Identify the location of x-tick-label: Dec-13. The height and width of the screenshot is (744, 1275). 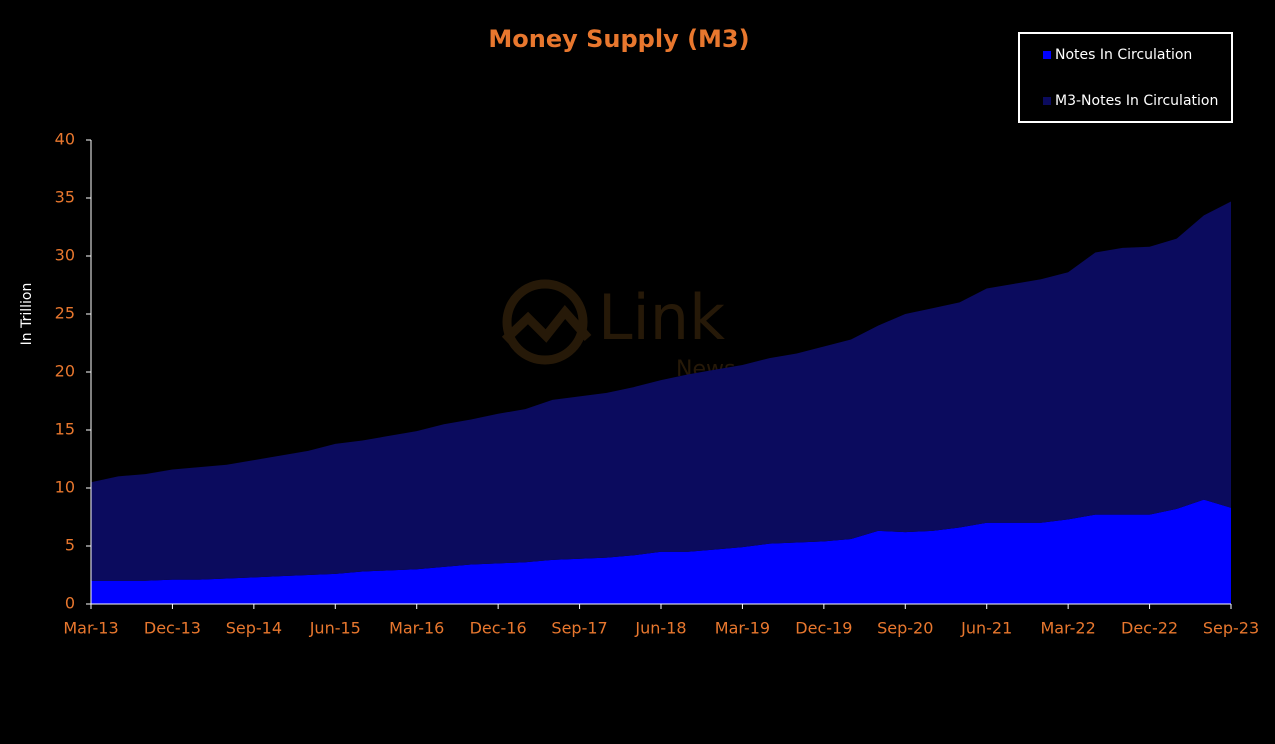
(172, 628).